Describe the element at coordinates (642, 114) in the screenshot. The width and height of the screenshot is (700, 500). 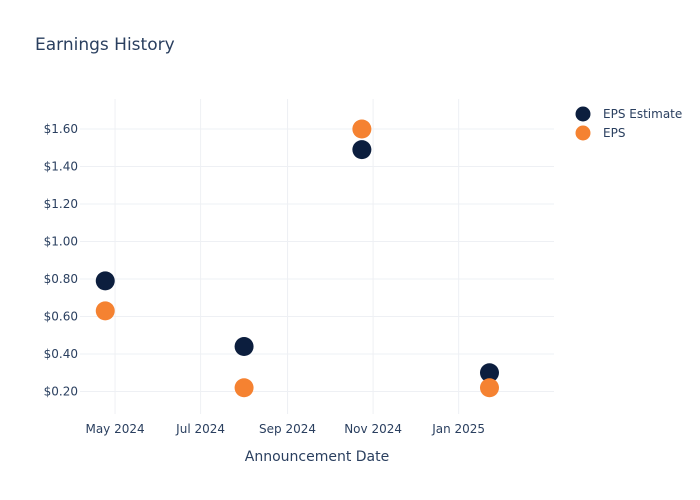
I see `legend-label: EPS Estimate` at that location.